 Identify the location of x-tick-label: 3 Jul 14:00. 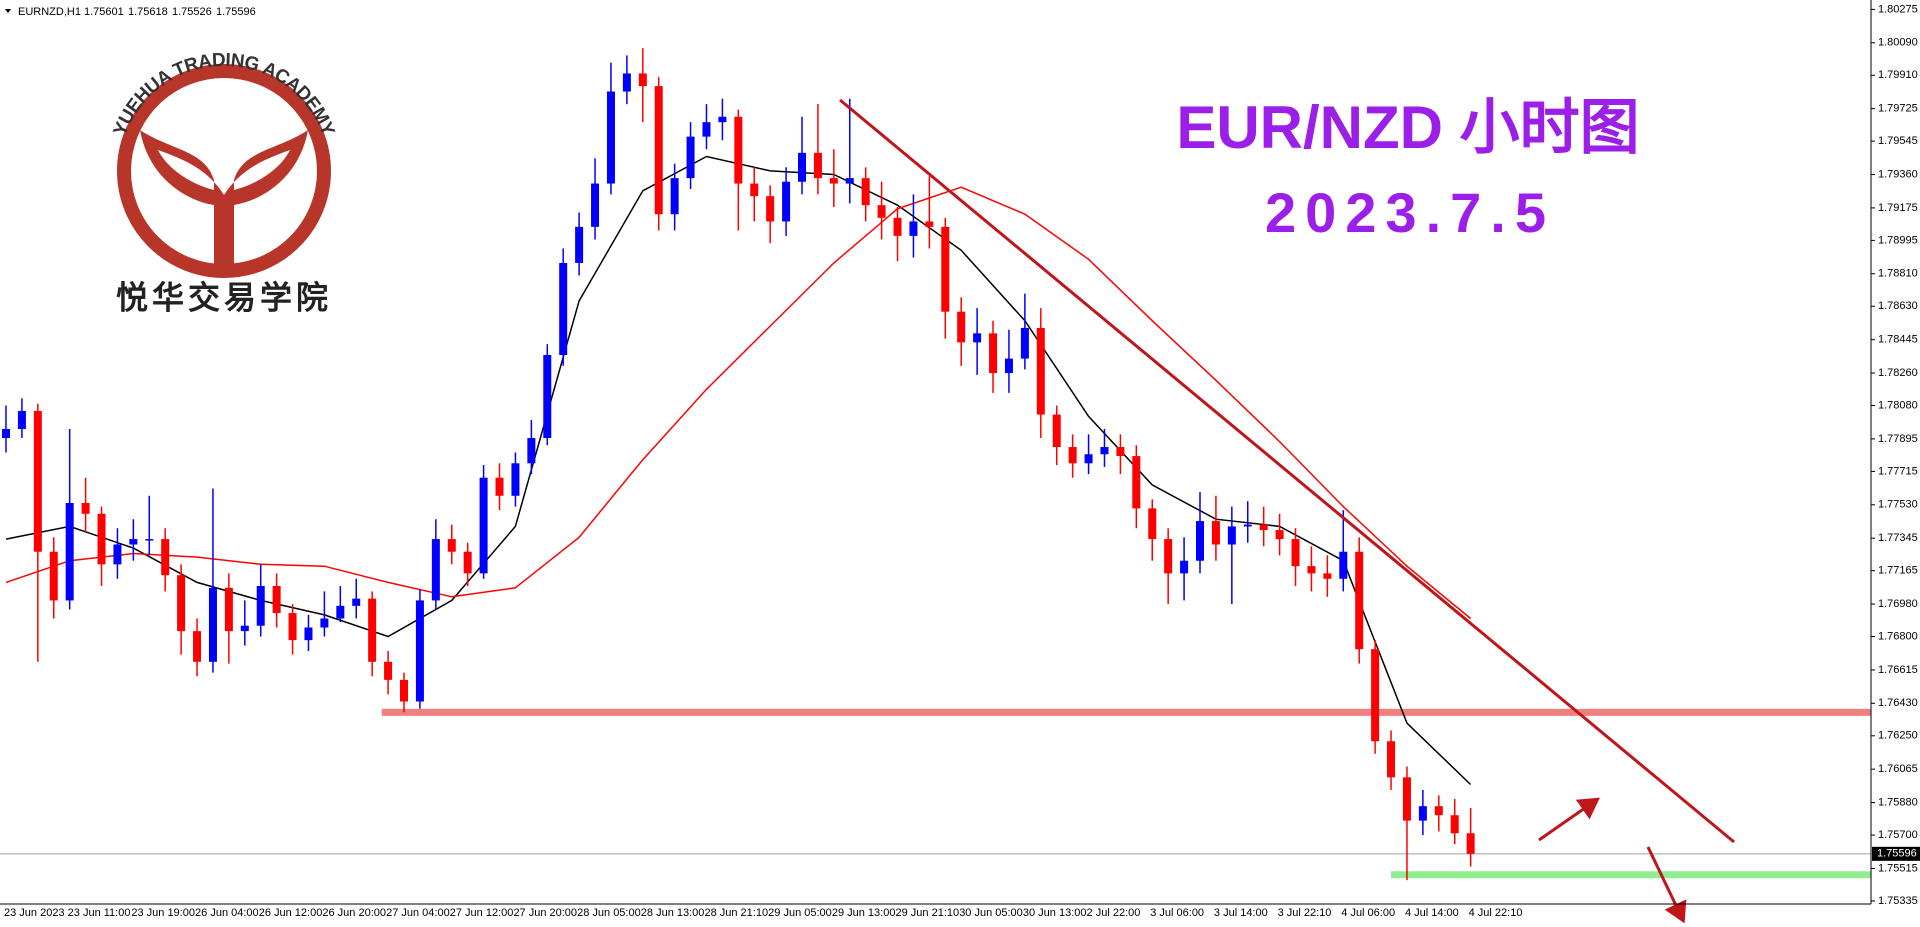
(1241, 913).